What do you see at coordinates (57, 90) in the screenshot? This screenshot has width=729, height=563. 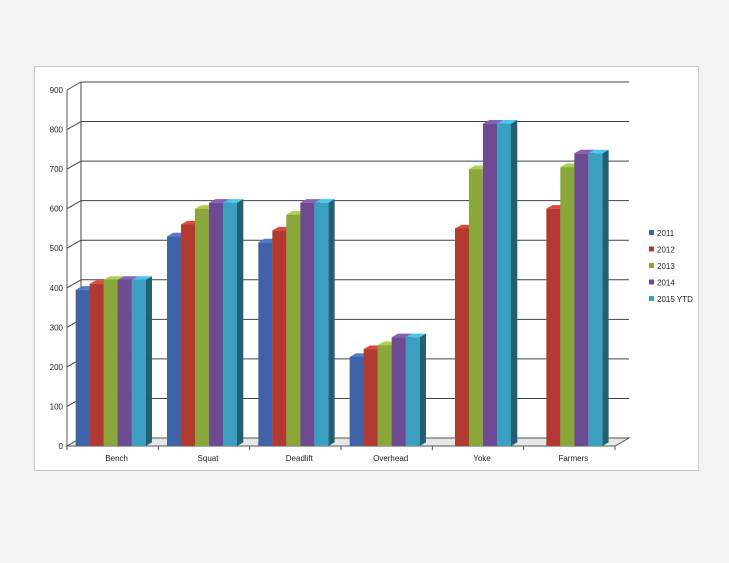 I see `y-tick-label: 900` at bounding box center [57, 90].